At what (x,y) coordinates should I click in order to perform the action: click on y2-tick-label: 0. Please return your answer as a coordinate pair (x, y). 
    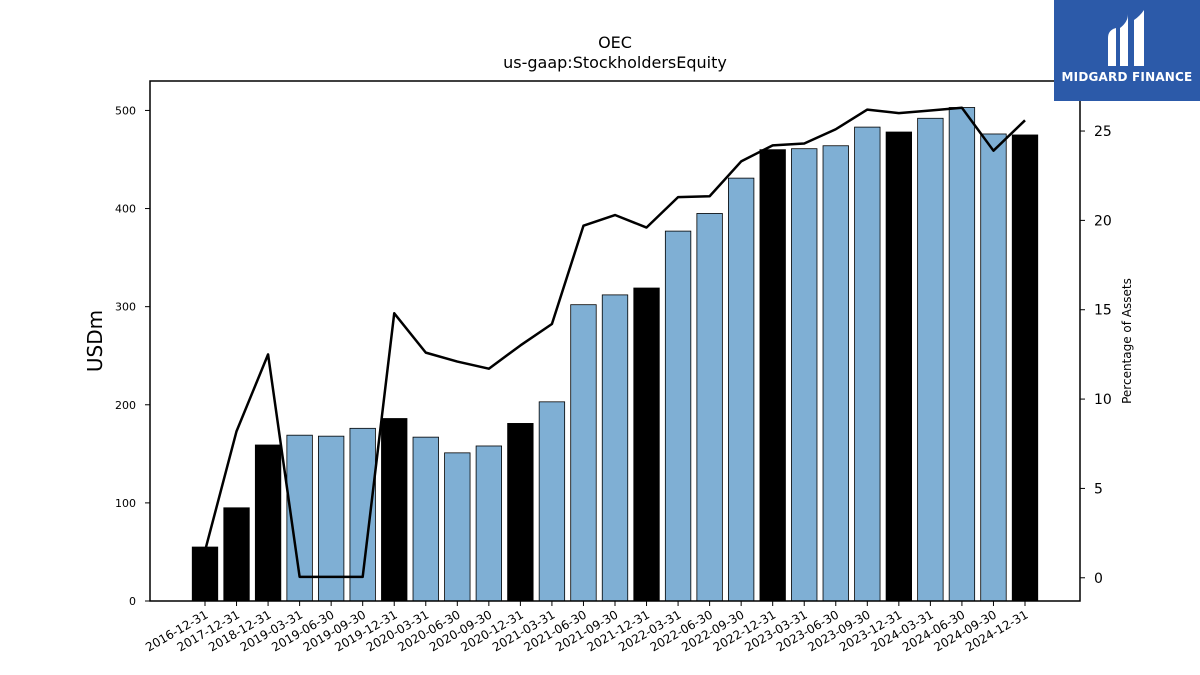
    Looking at the image, I should click on (1098, 579).